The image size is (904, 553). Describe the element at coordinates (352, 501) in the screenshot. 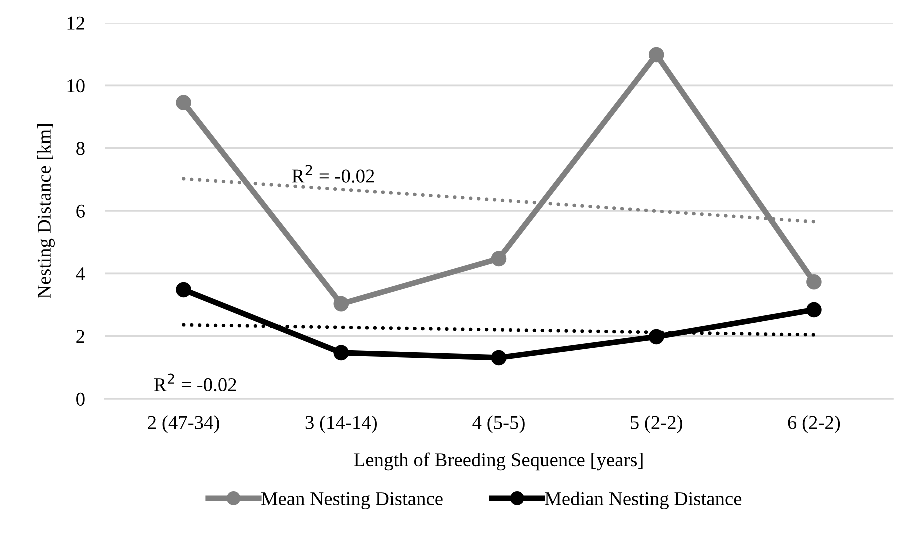

I see `legend-label: Mean Nesting Distance` at that location.